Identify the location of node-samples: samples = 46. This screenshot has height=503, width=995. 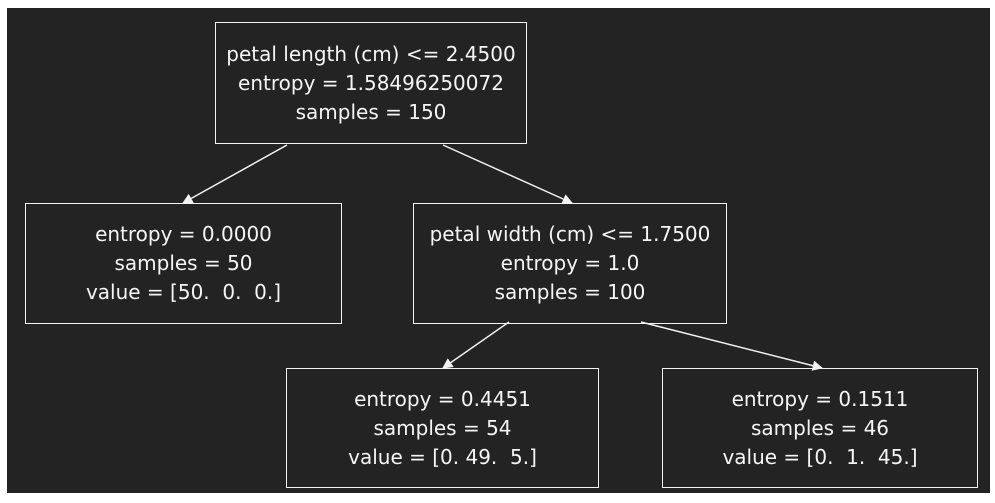
(820, 427).